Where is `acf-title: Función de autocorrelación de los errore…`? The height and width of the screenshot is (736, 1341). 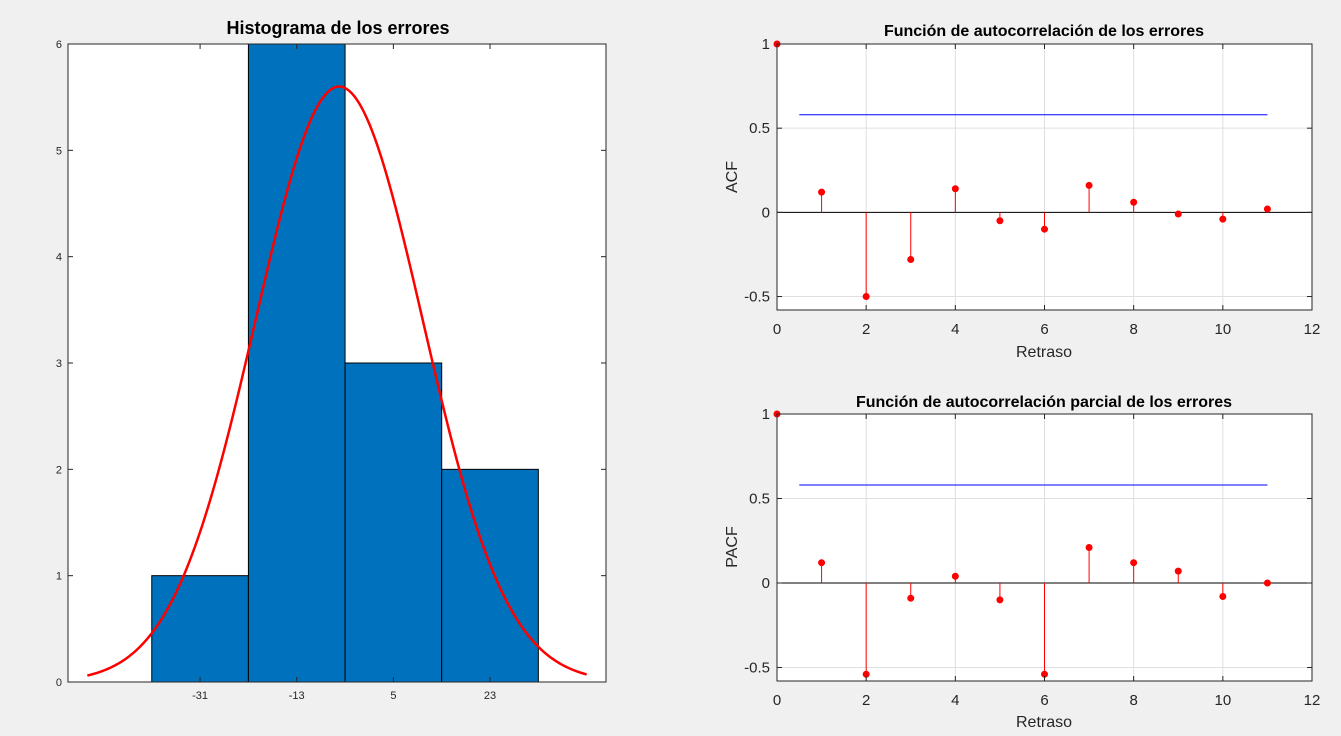
acf-title: Función de autocorrelación de los errore… is located at coordinates (1044, 31).